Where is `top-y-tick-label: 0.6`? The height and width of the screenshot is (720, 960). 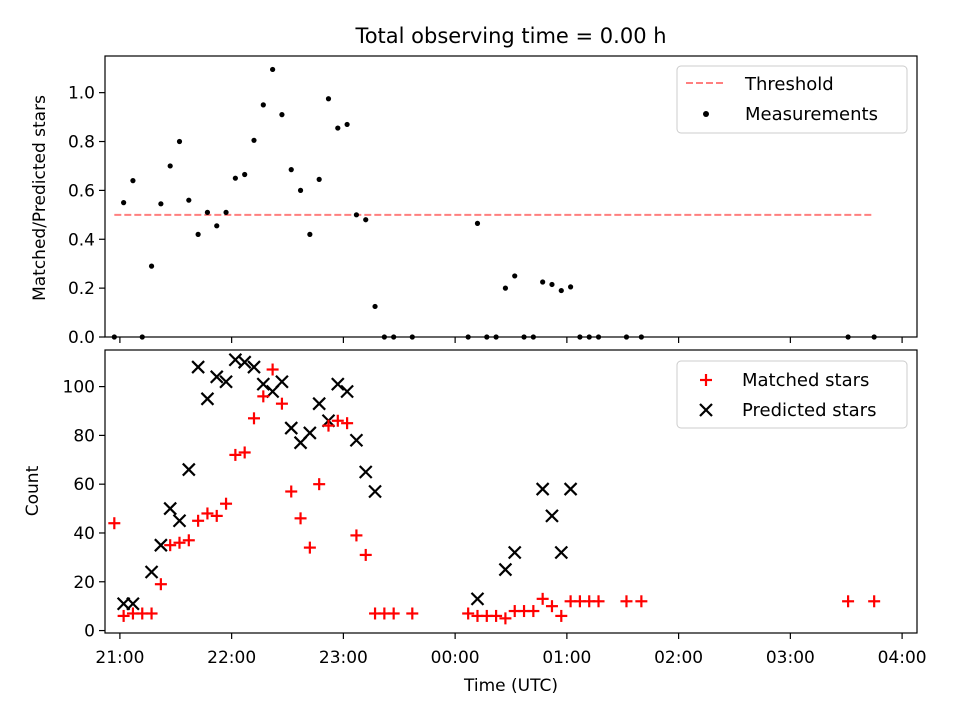 top-y-tick-label: 0.6 is located at coordinates (81, 191).